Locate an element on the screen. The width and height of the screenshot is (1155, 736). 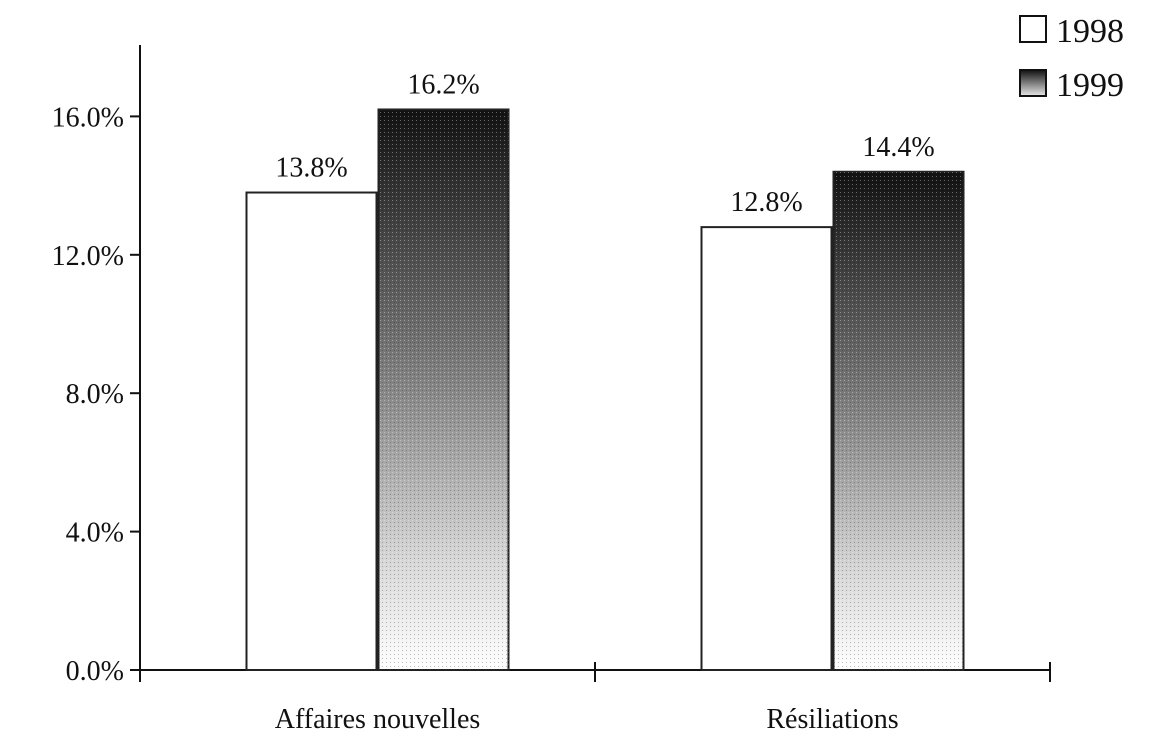
y-ticks: 0.0% 4.0% 8.0% 12.0% 16.0% is located at coordinates (96, 394).